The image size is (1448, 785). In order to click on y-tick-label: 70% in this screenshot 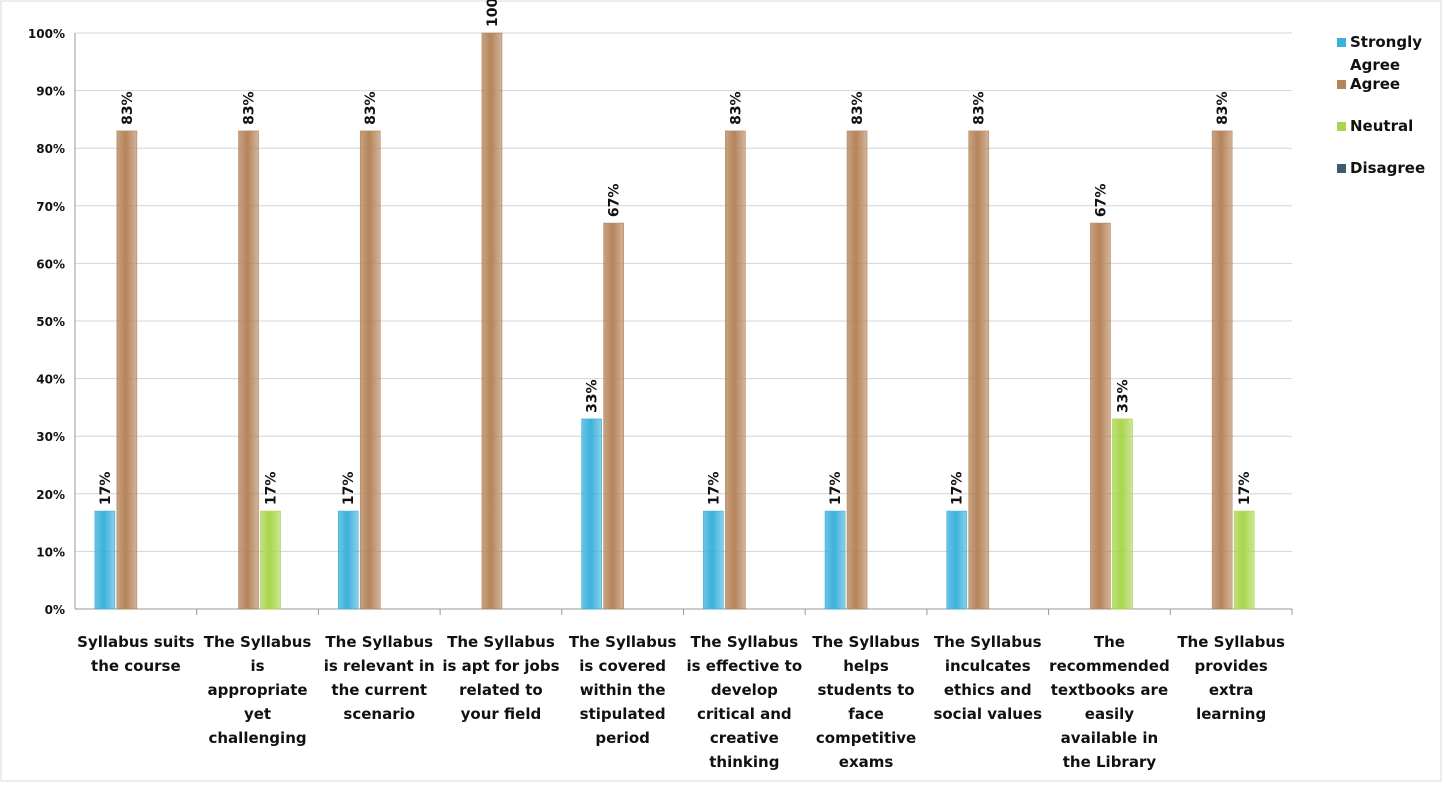, I will do `click(50, 207)`.